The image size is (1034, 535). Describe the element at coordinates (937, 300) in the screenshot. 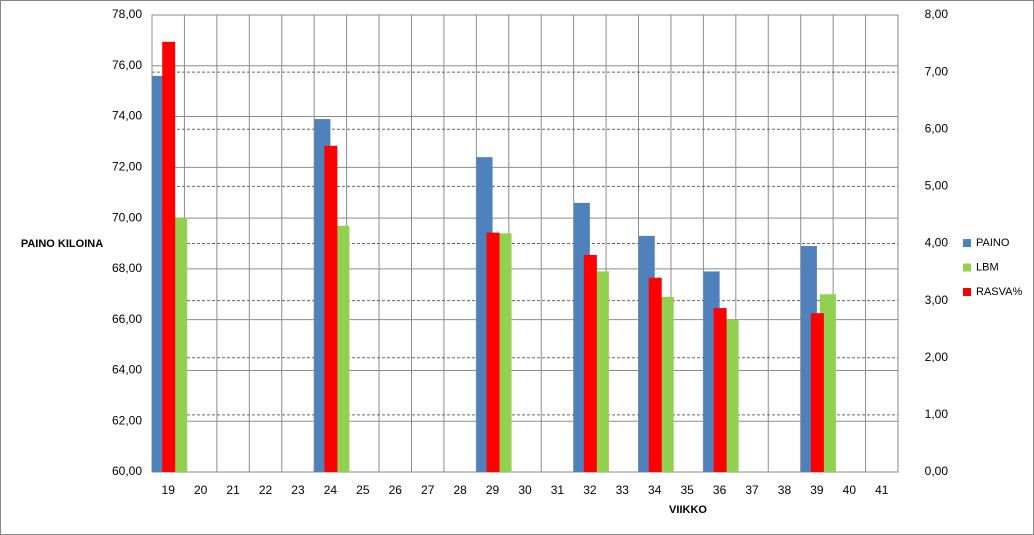

I see `y2-tick-label: 3,00` at that location.